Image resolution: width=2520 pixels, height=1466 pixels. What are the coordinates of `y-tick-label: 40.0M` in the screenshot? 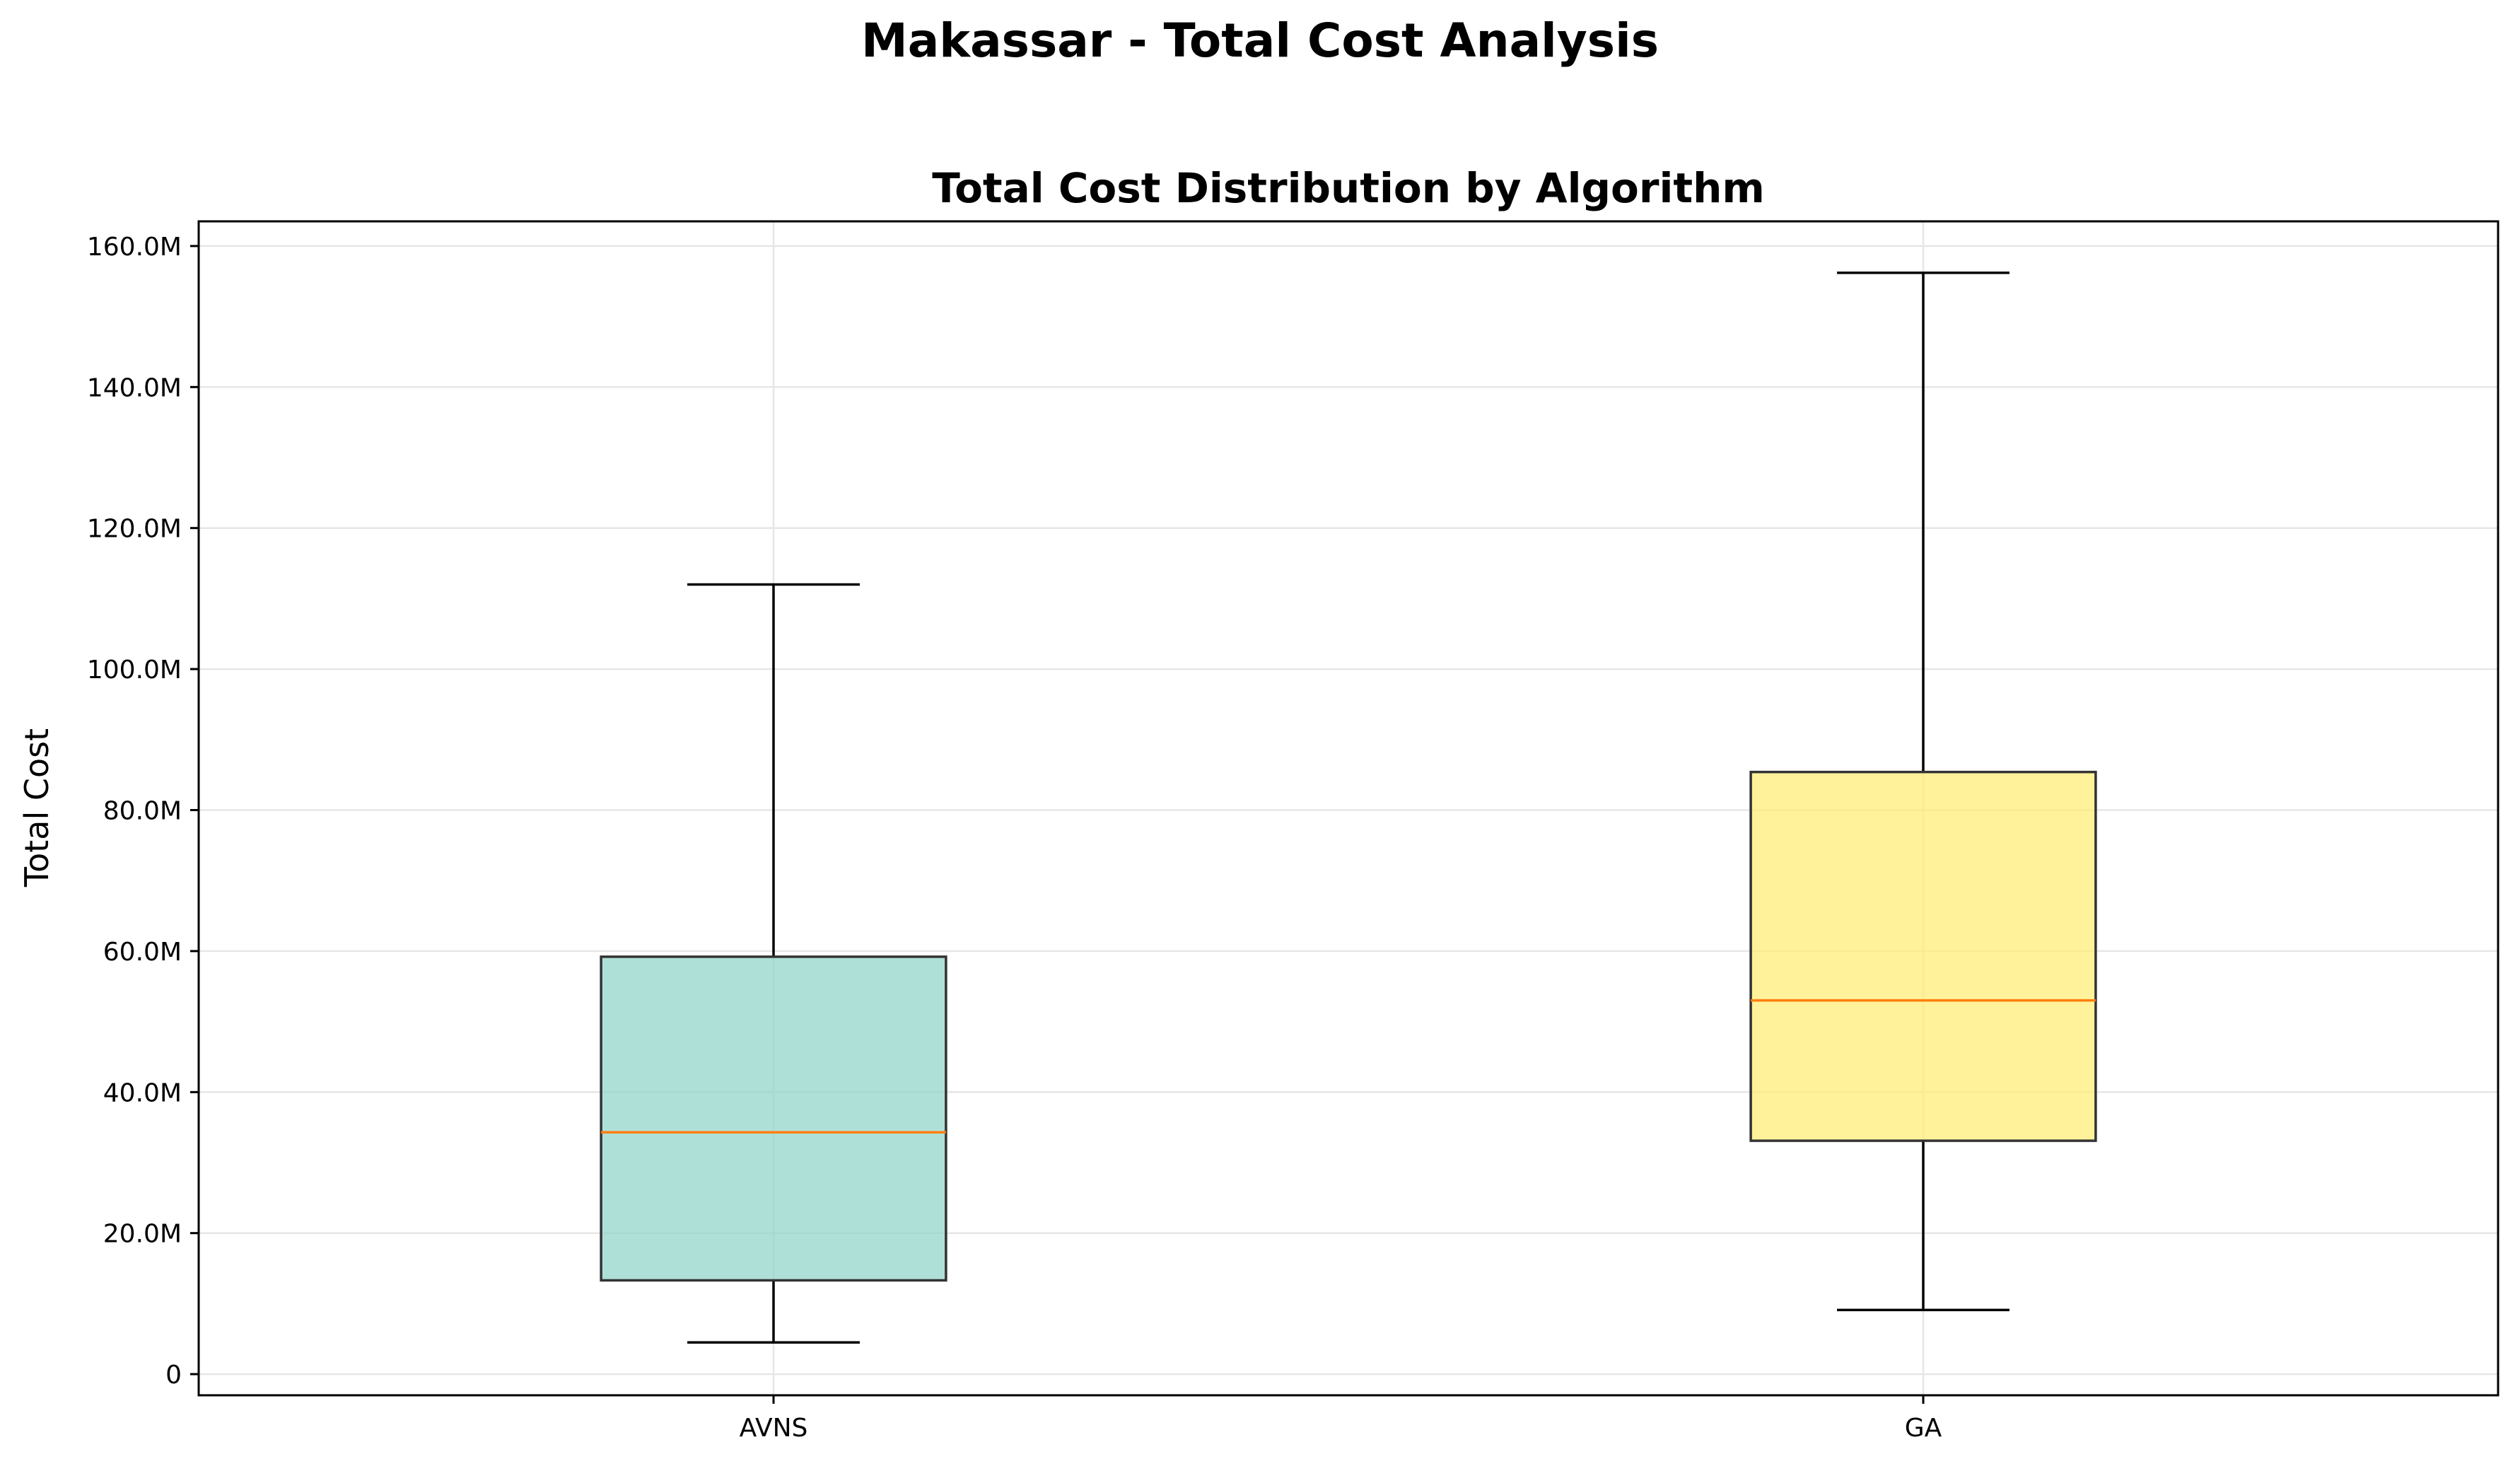 It's located at (143, 1092).